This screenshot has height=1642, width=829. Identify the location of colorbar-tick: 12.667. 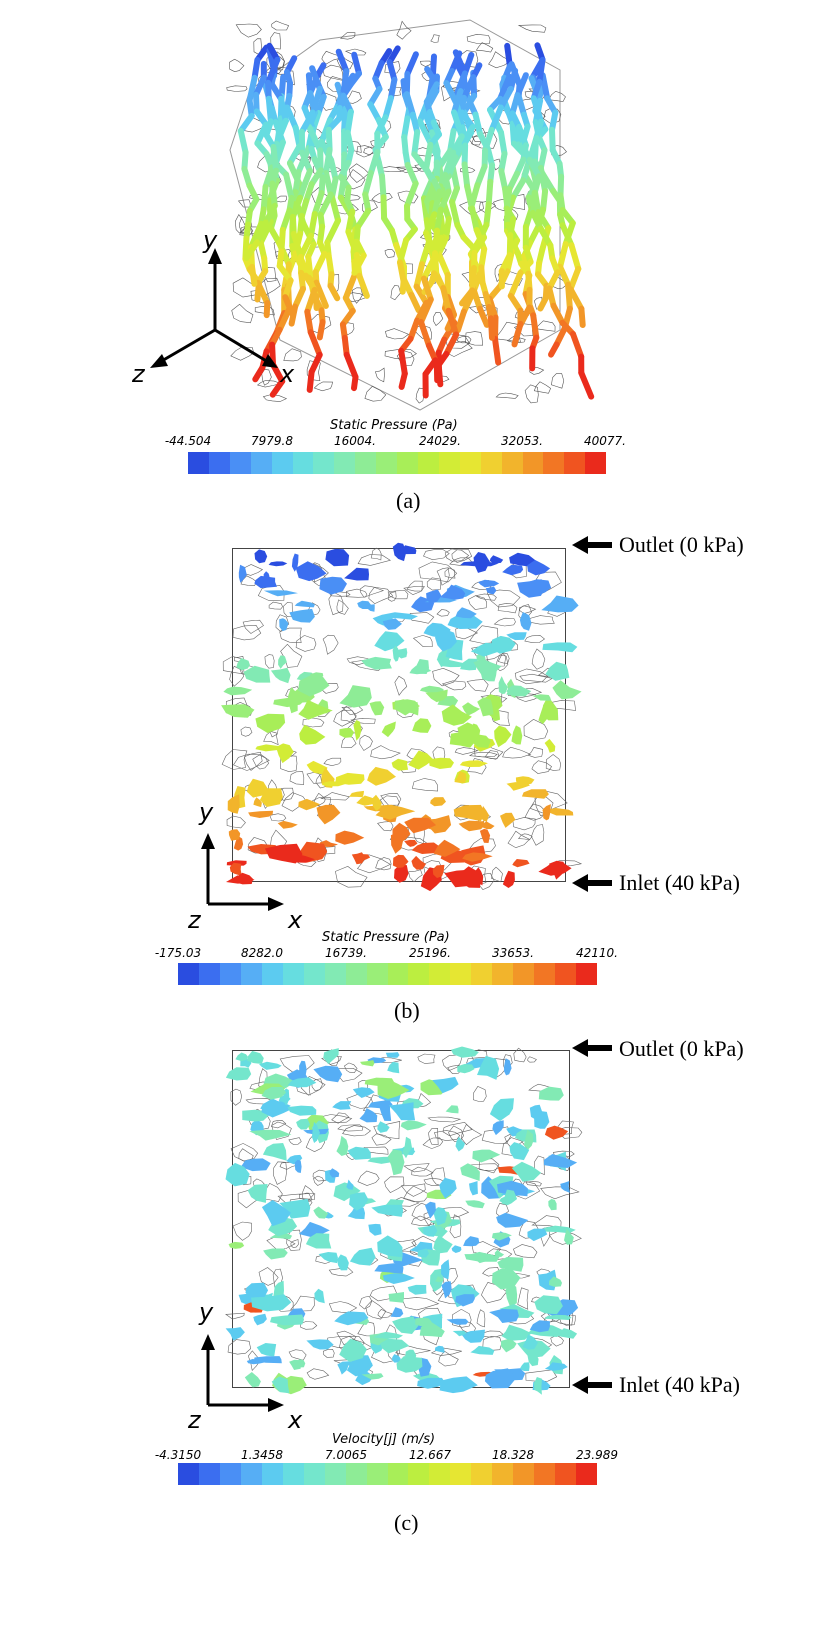
(430, 1455).